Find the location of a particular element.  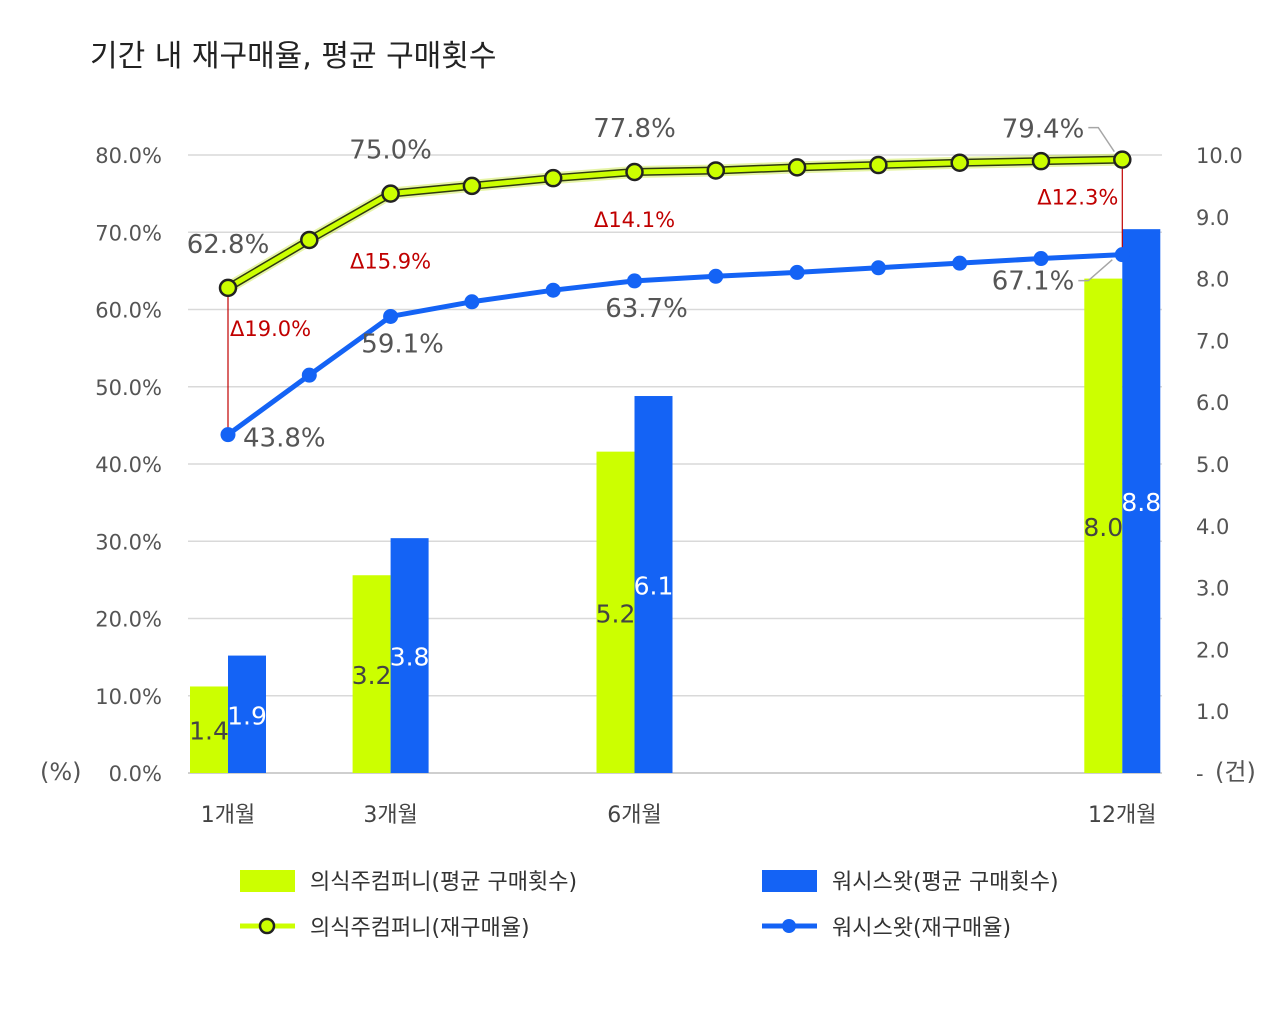

left-tick-label: 10.0% is located at coordinates (128, 697).